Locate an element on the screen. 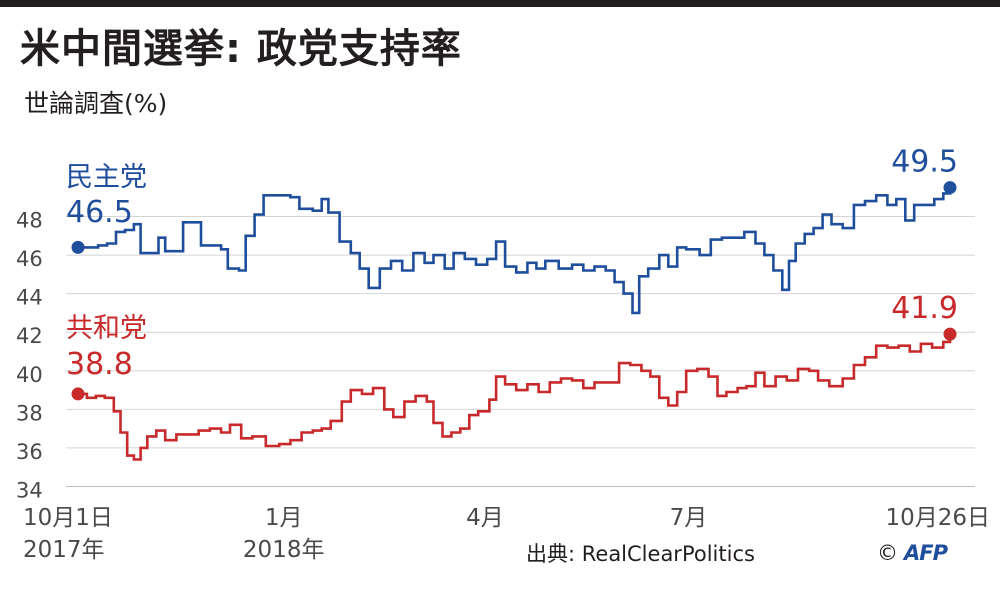 The height and width of the screenshot is (589, 1000). start-value-label: 46.5 is located at coordinates (99, 212).